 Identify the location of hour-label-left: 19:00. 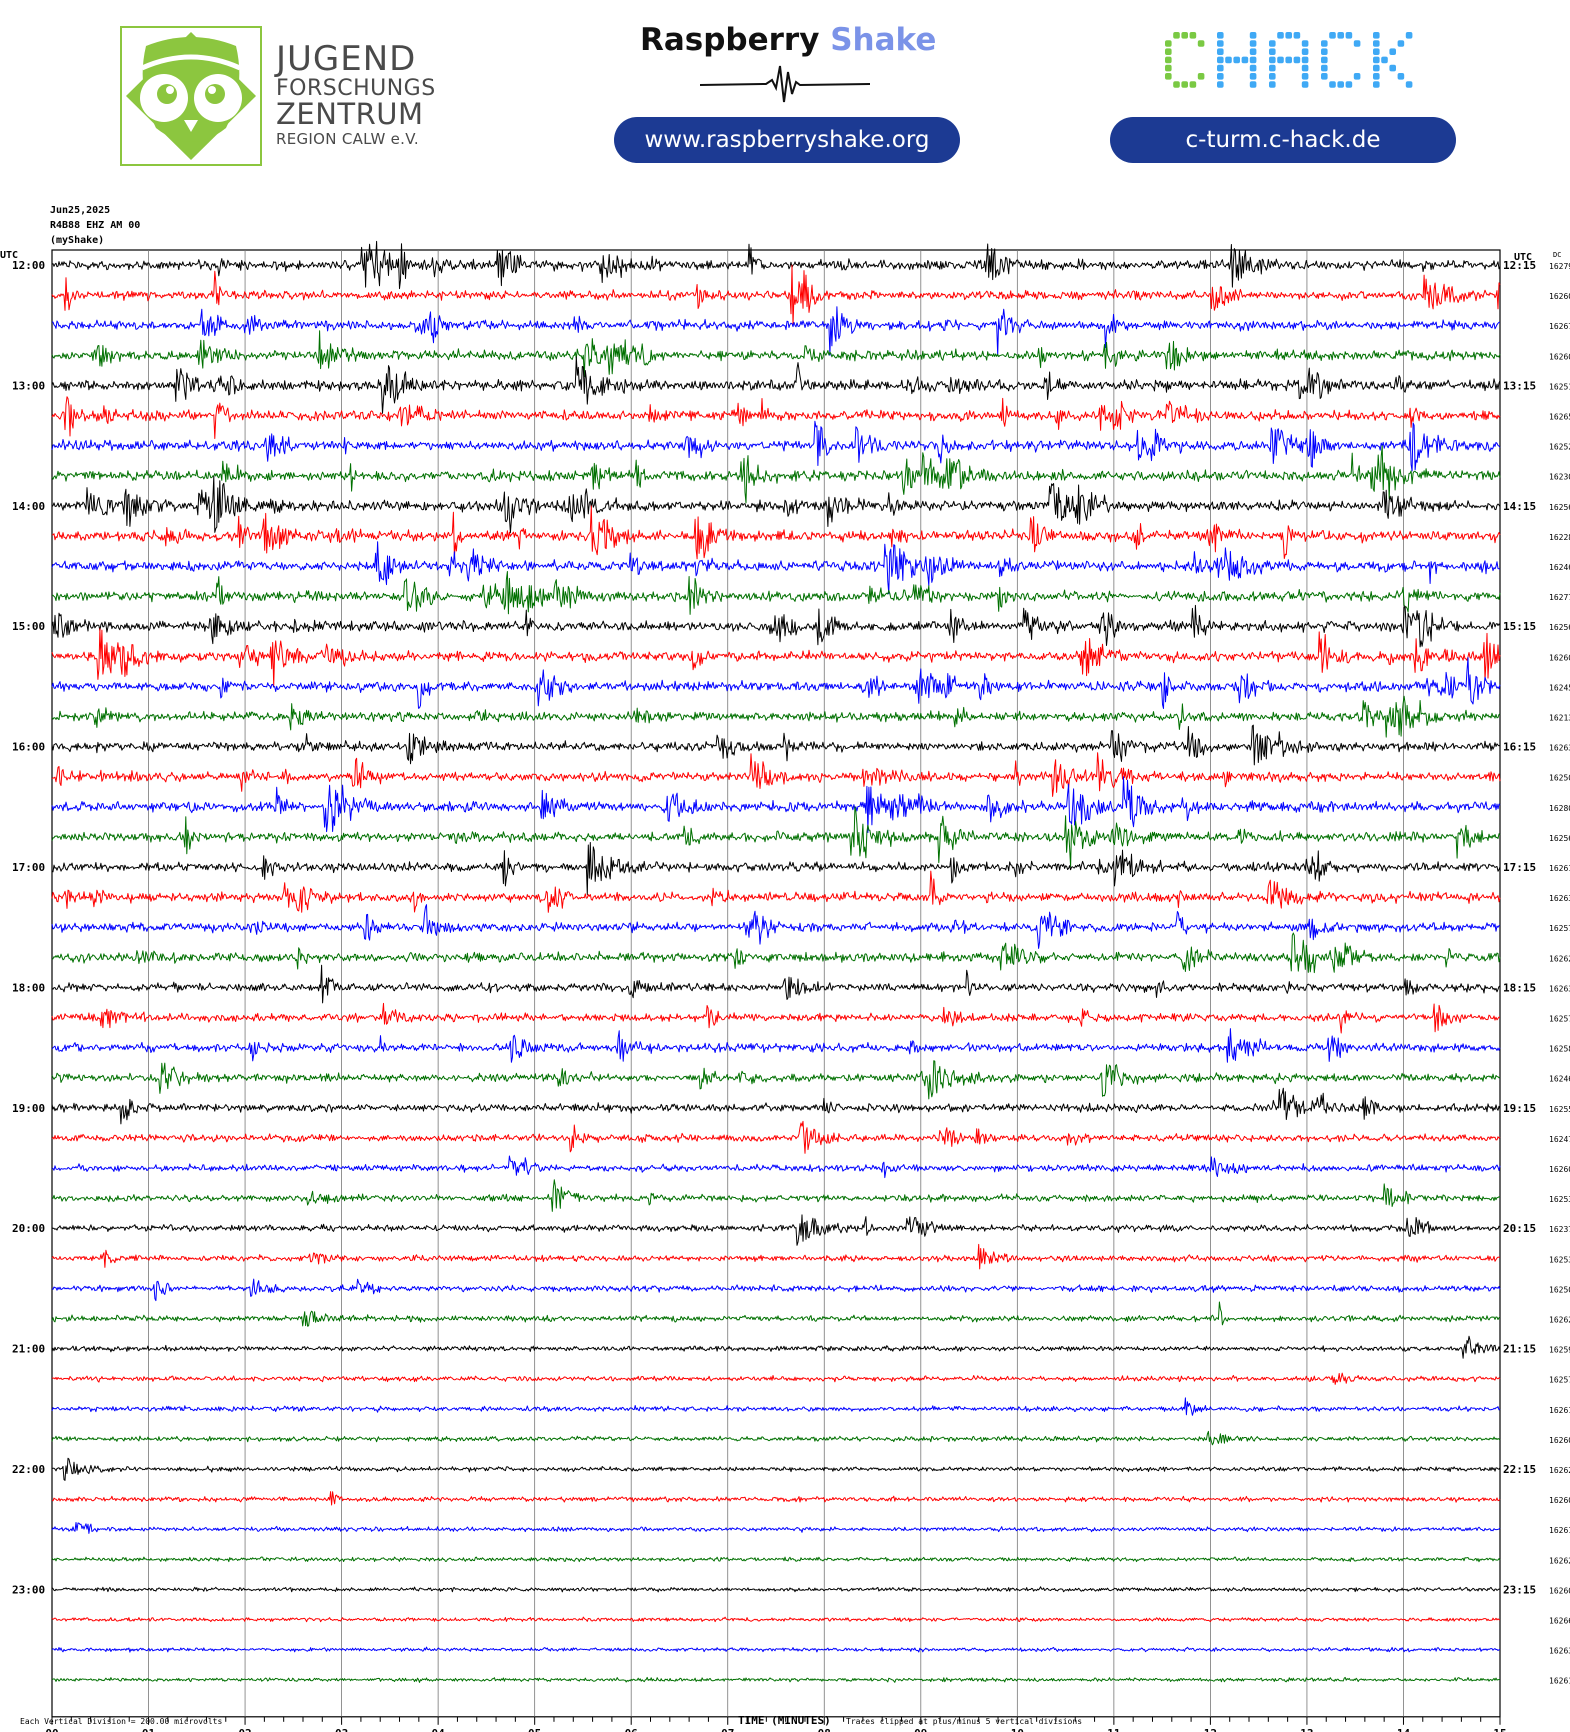
(28, 1108).